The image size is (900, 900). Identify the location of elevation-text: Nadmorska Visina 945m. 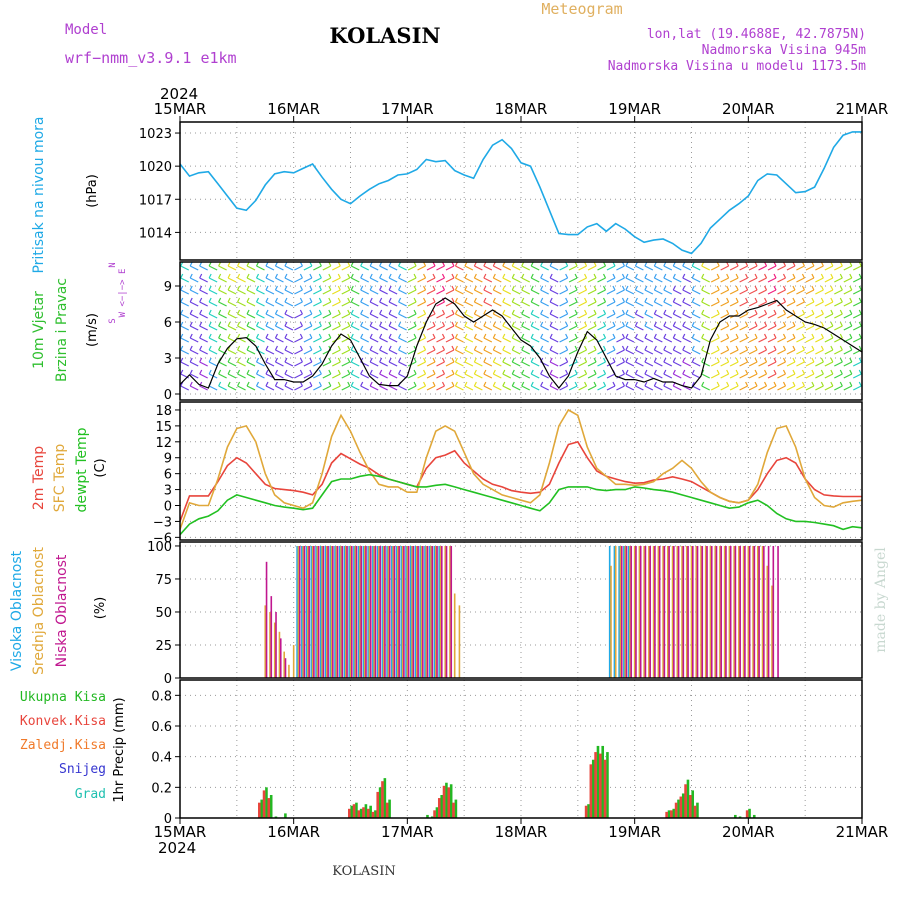
(784, 50).